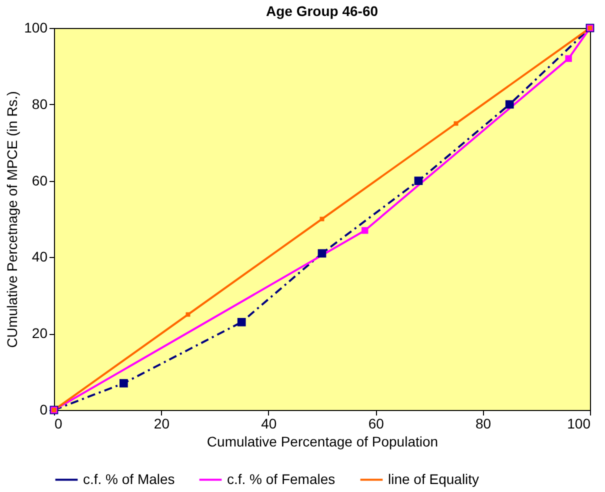 Image resolution: width=605 pixels, height=492 pixels. Describe the element at coordinates (40, 104) in the screenshot. I see `y-tick-label: 80` at that location.